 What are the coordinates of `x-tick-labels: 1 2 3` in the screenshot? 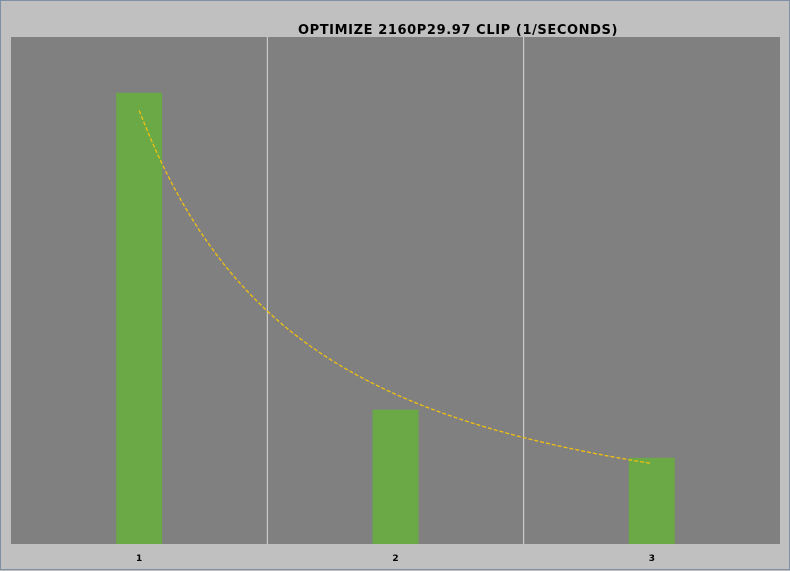 It's located at (395, 559).